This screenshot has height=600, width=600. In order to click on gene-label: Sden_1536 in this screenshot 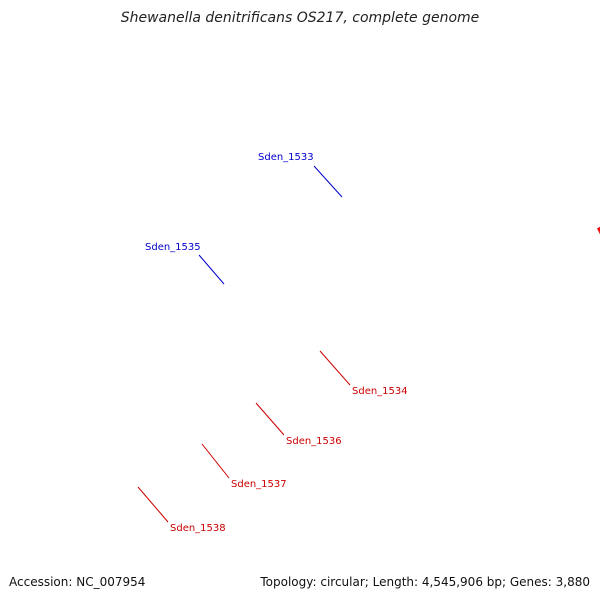, I will do `click(314, 441)`.